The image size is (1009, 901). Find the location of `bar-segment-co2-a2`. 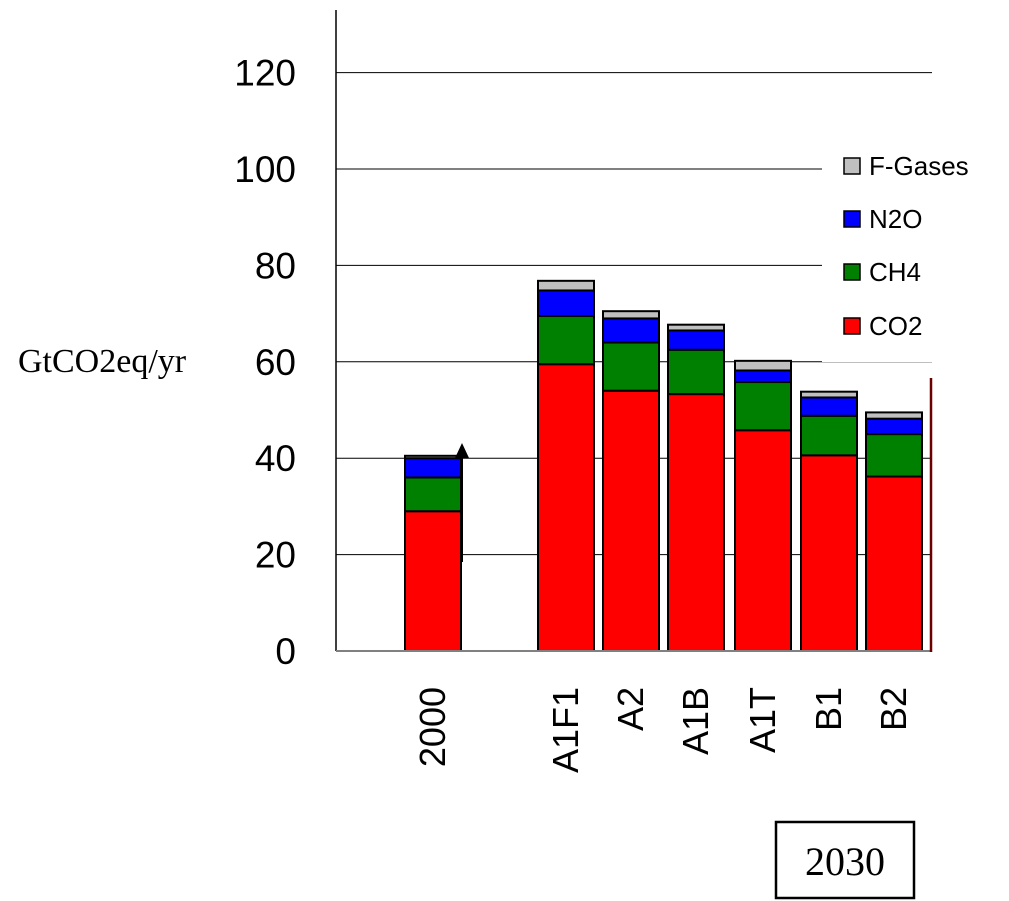

bar-segment-co2-a2 is located at coordinates (631, 520).